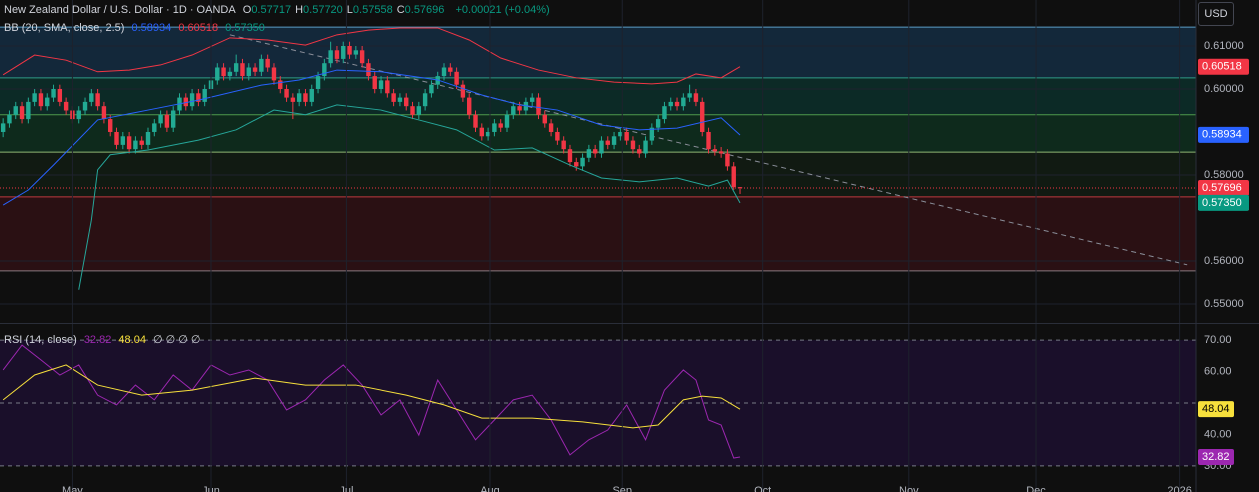 Image resolution: width=1259 pixels, height=492 pixels. I want to click on bb-upper-value: 0.60518, so click(198, 28).